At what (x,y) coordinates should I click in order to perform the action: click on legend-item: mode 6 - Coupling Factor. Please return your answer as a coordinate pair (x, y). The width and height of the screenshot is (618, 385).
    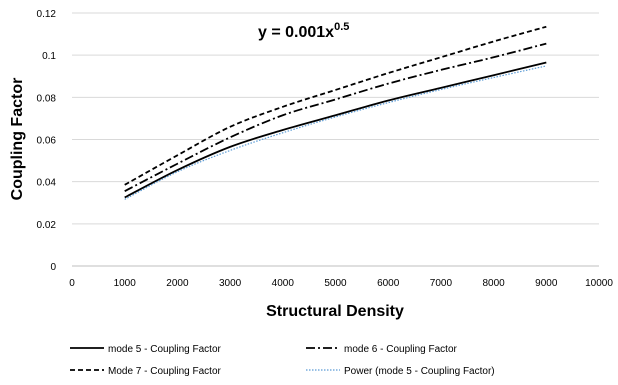
    Looking at the image, I should click on (382, 349).